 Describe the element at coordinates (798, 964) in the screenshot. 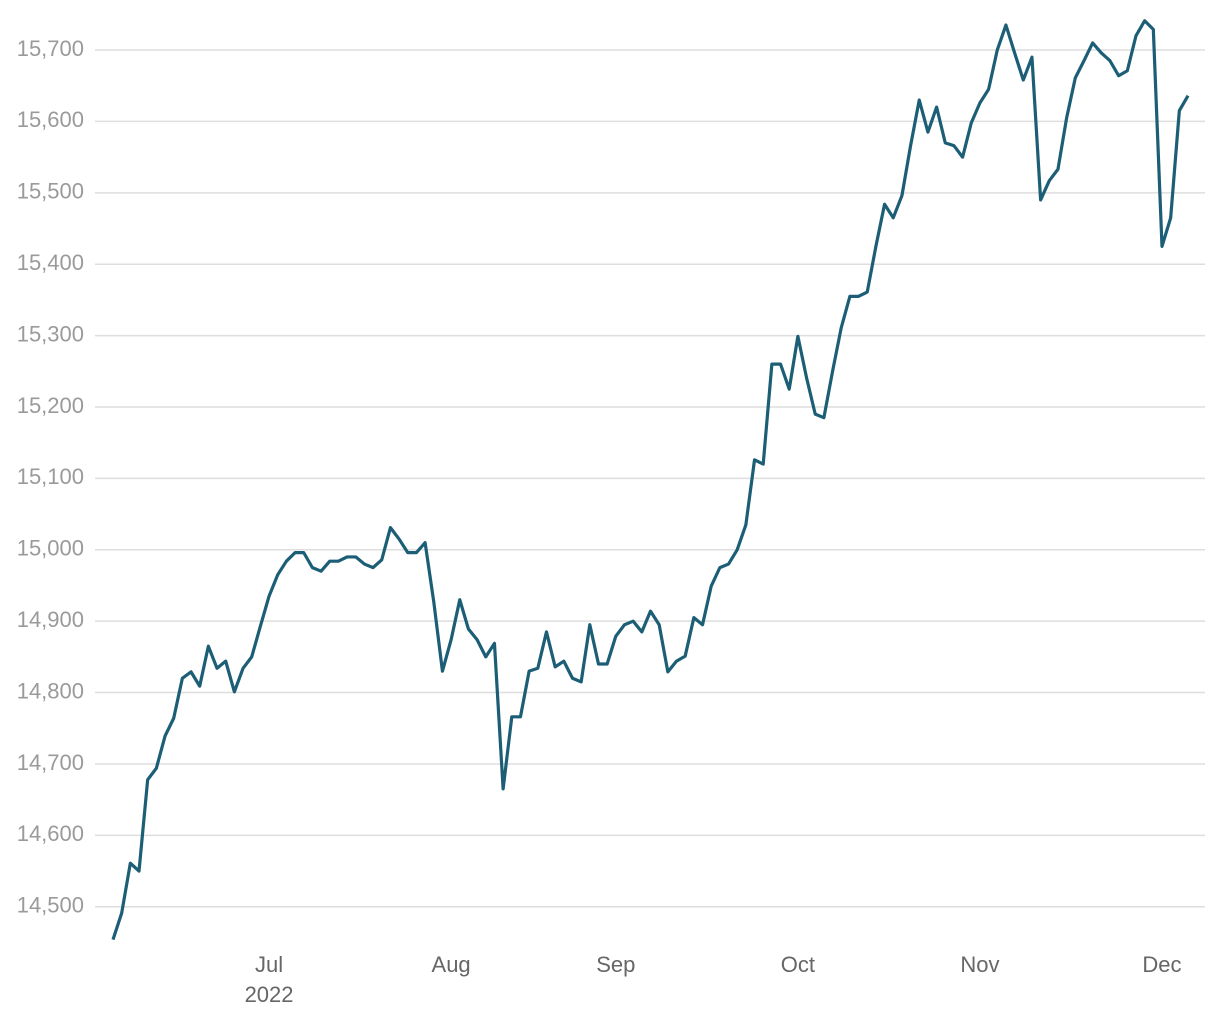

I see `x-tick-label: Oct` at that location.